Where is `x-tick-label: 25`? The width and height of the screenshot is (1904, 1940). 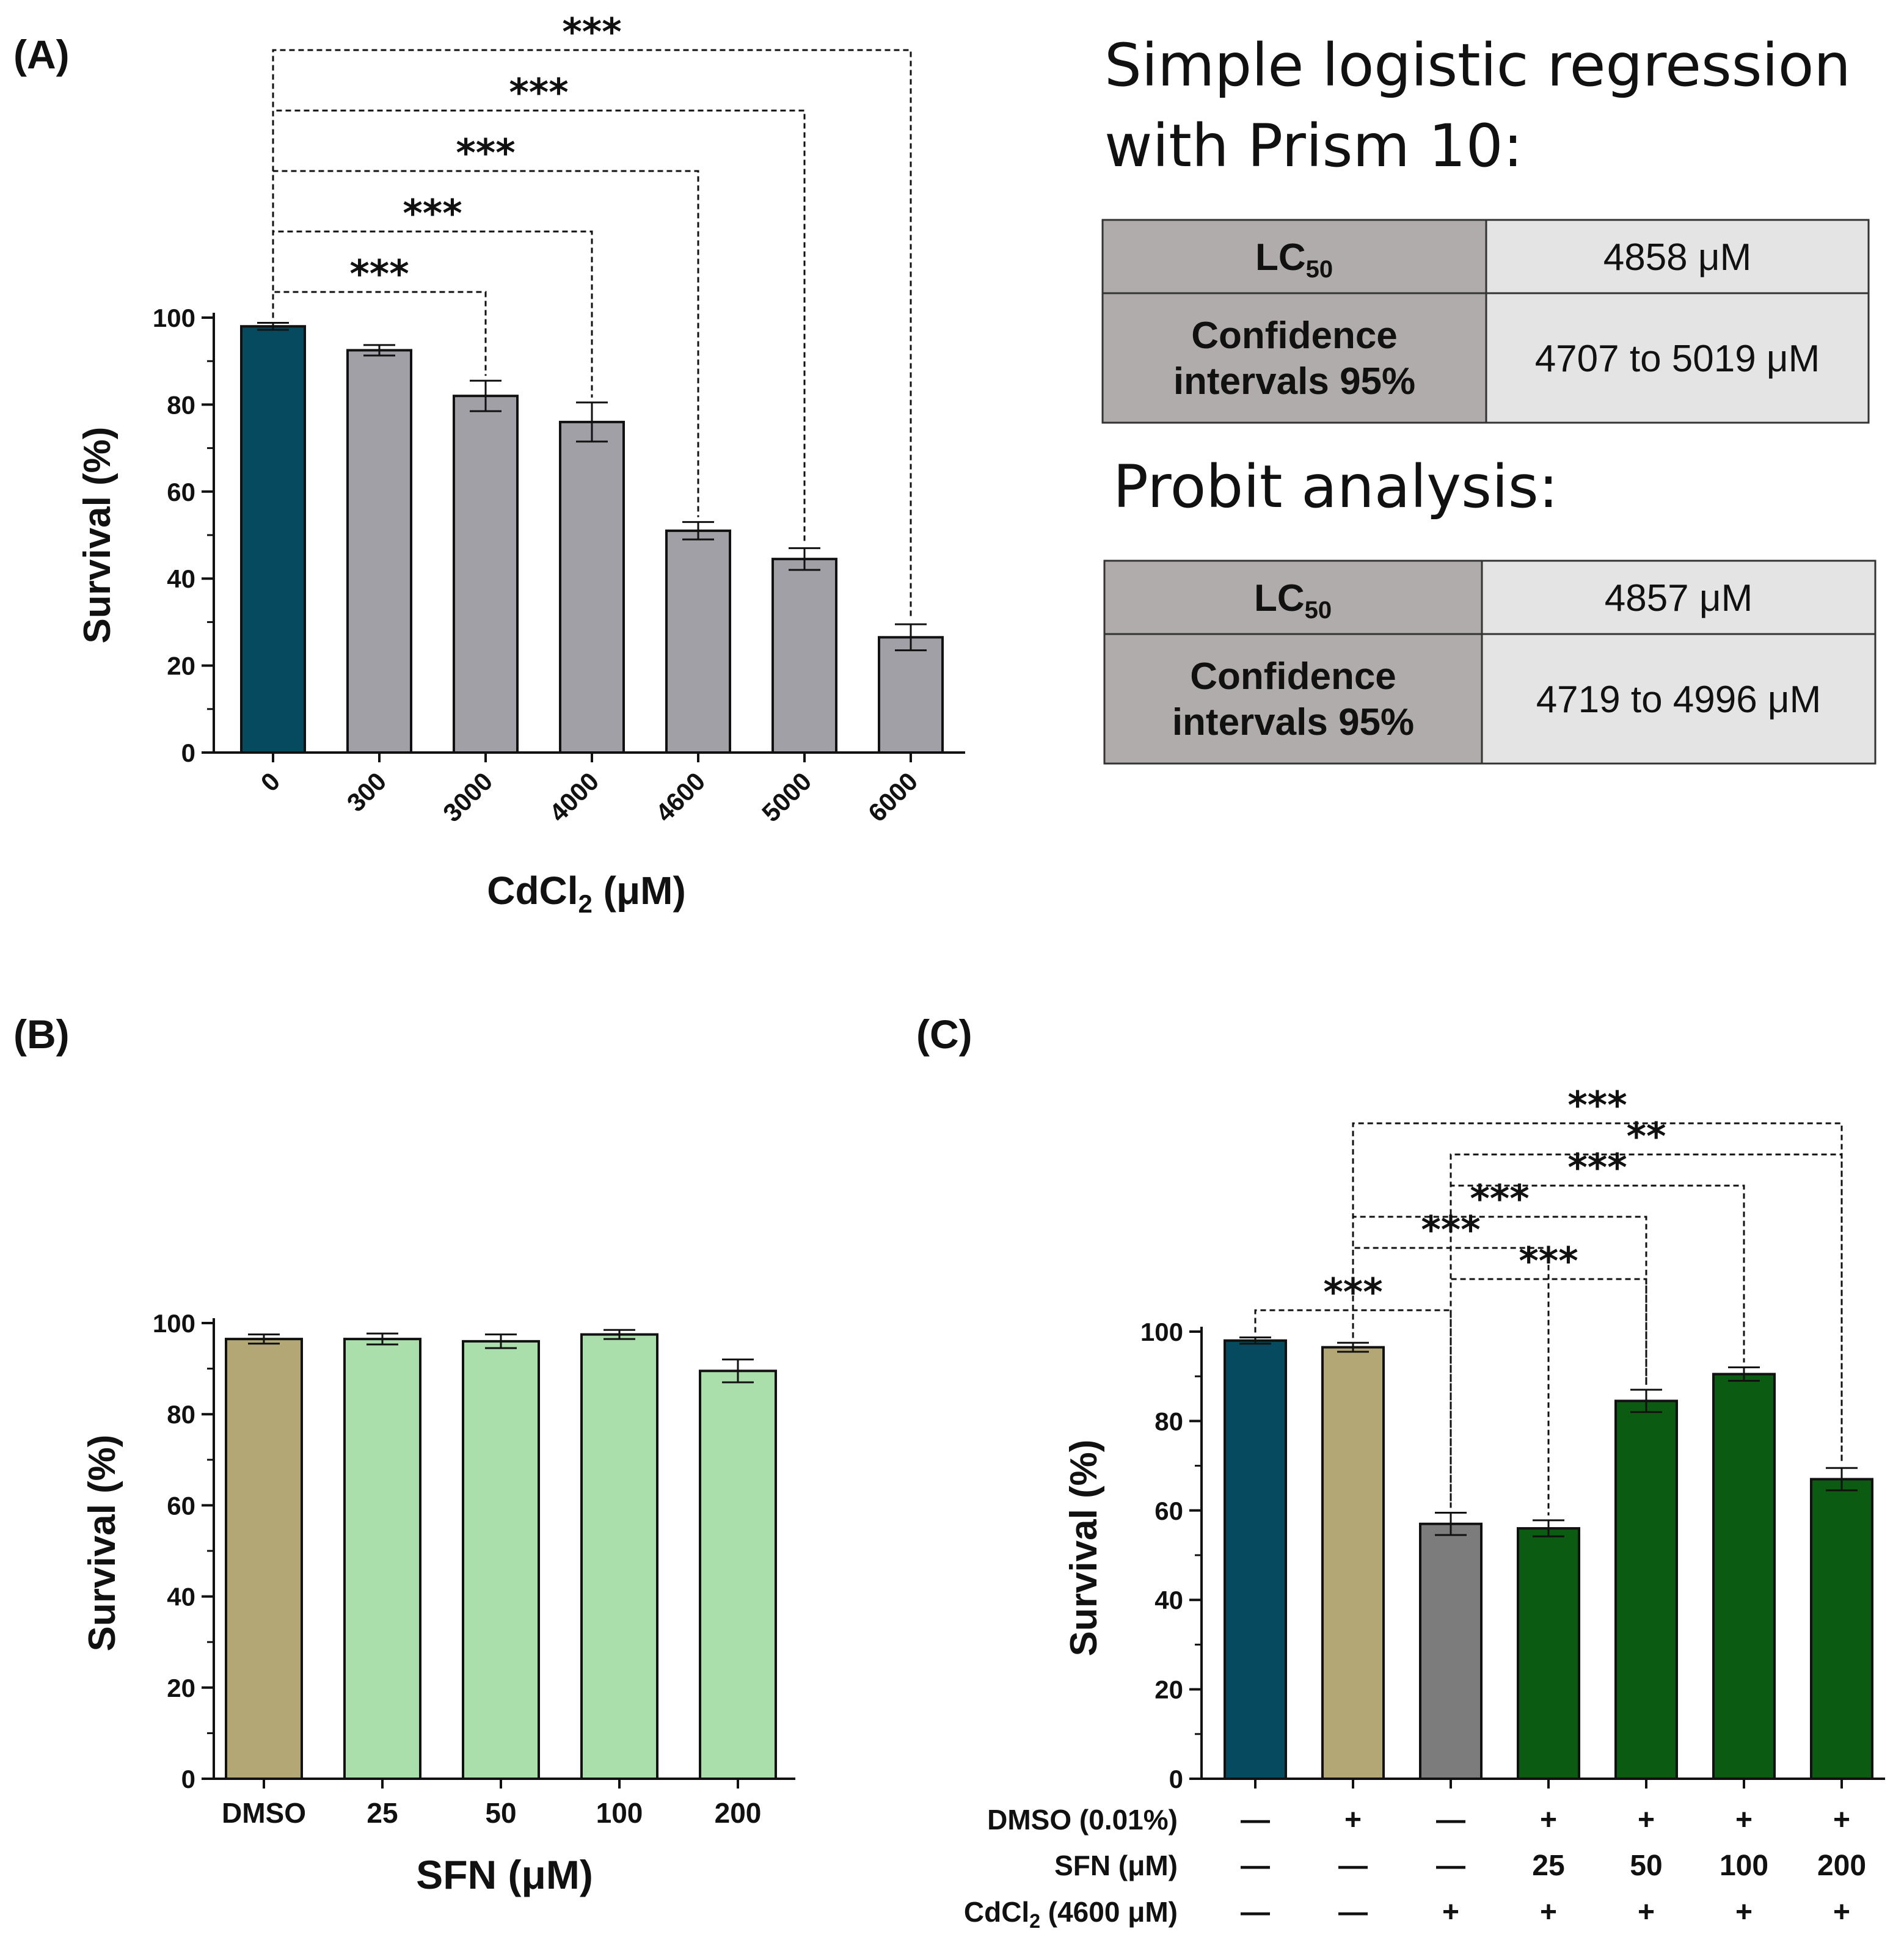 x-tick-label: 25 is located at coordinates (382, 1813).